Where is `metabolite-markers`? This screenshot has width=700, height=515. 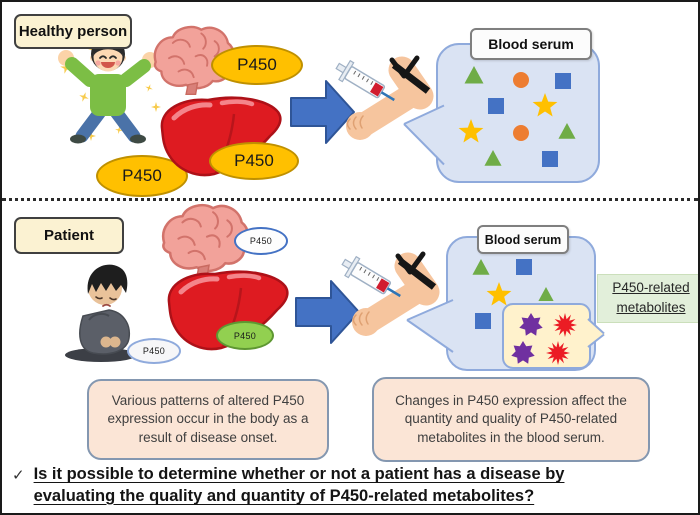
metabolite-markers is located at coordinates (544, 339).